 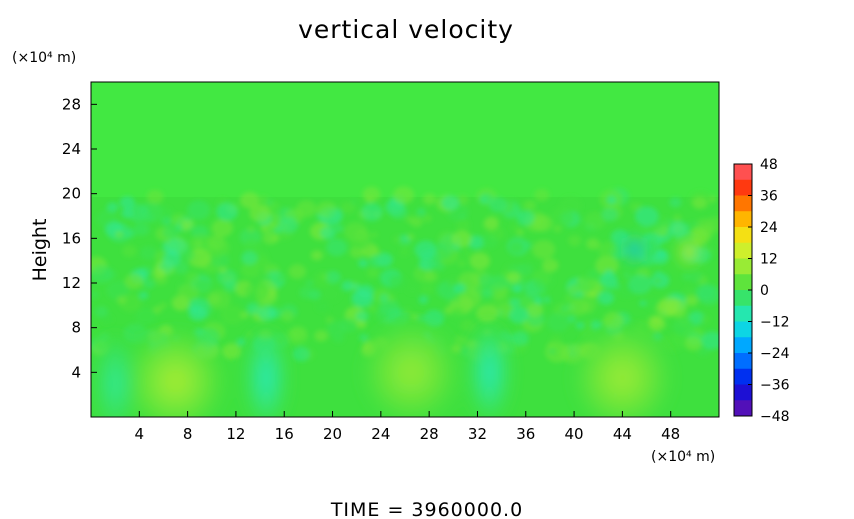 I want to click on x-tick-label: 36, so click(x=525, y=434).